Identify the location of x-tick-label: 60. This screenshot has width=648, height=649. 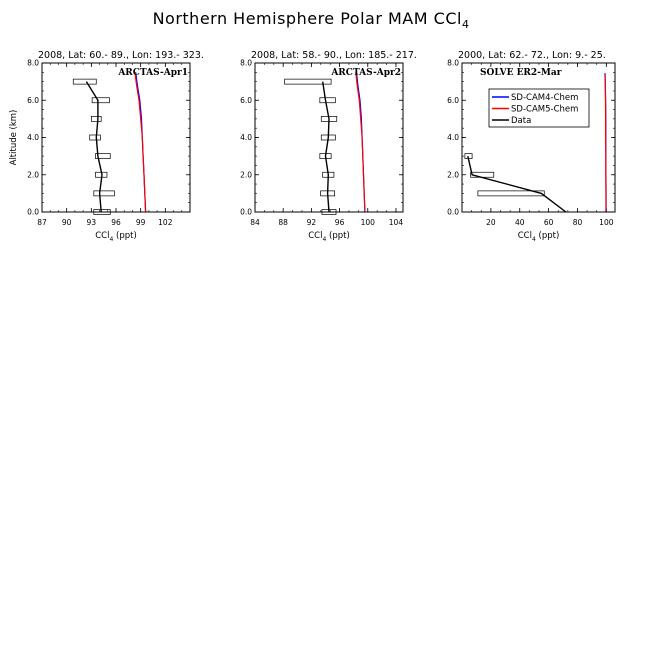
(549, 222).